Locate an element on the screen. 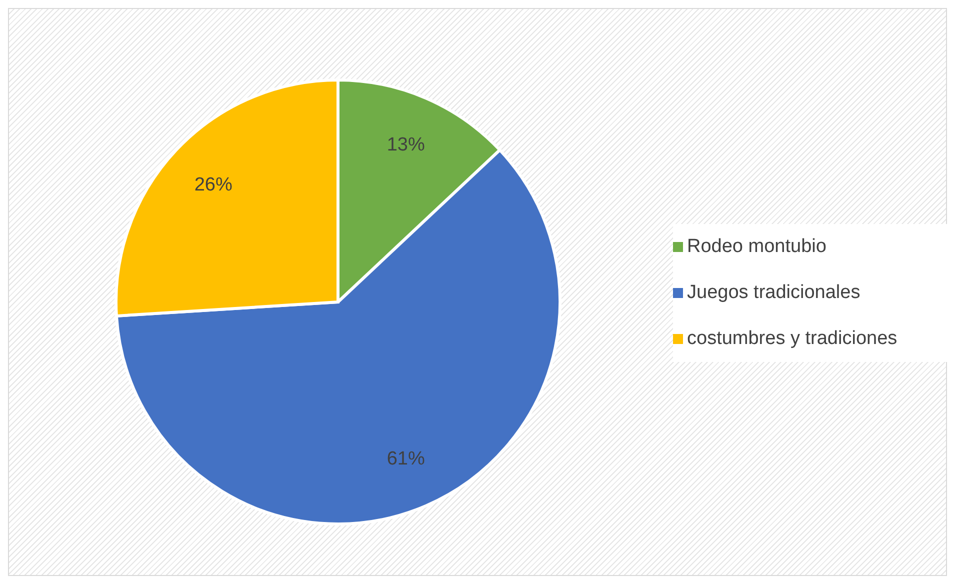 This screenshot has width=955, height=584. data-label: 13% is located at coordinates (406, 145).